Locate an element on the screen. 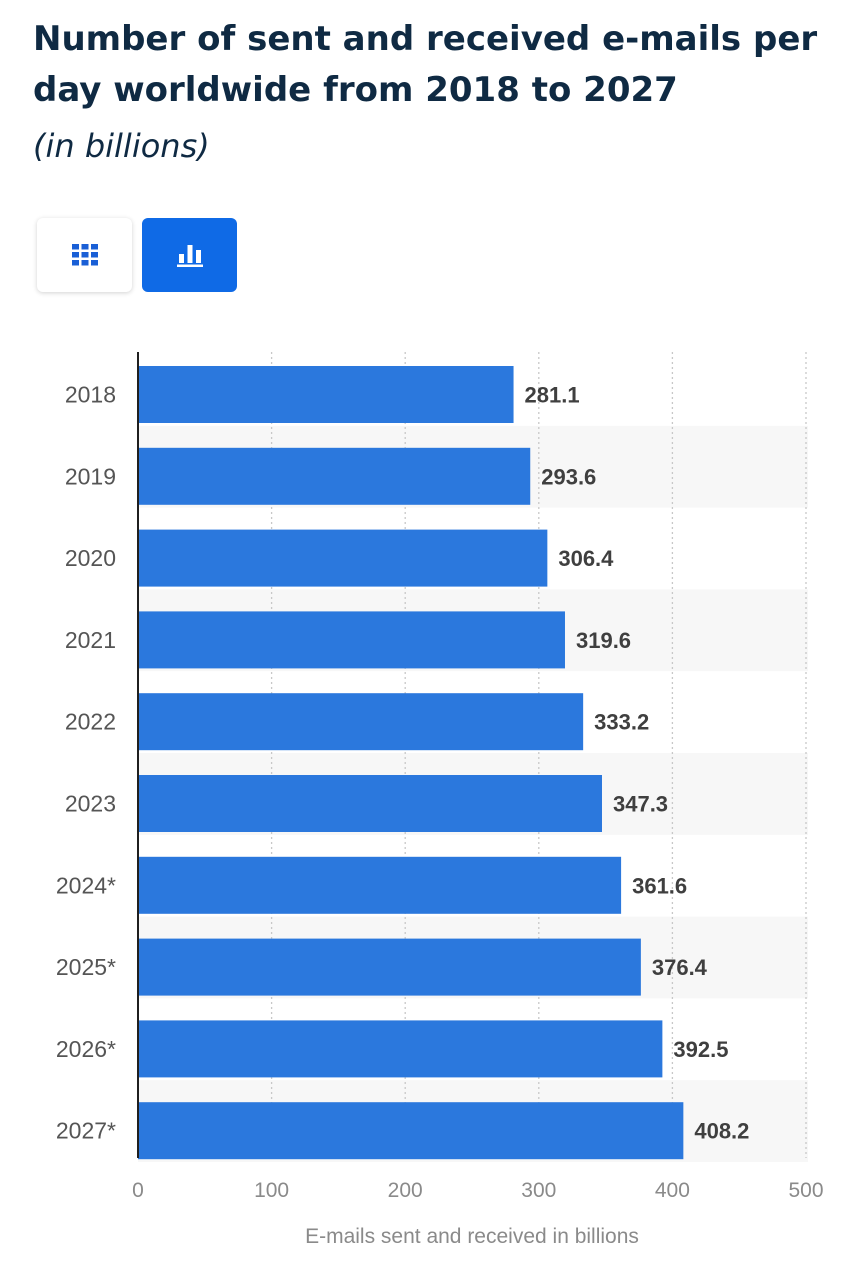 The height and width of the screenshot is (1280, 849). category-label: 2021 is located at coordinates (90, 640).